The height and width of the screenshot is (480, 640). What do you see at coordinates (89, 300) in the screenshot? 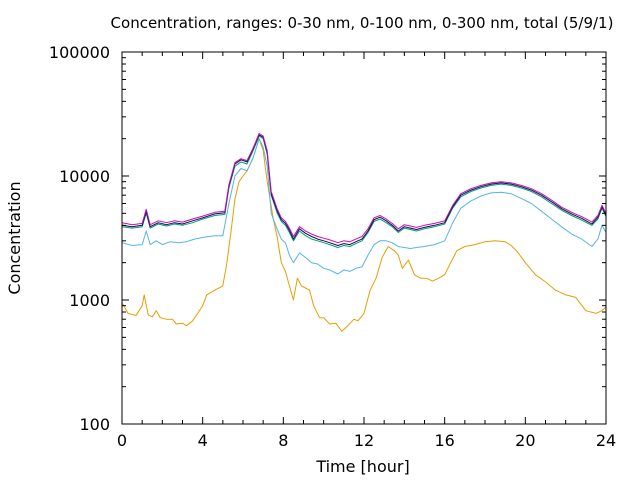
I see `y-tick-label: 1000` at bounding box center [89, 300].